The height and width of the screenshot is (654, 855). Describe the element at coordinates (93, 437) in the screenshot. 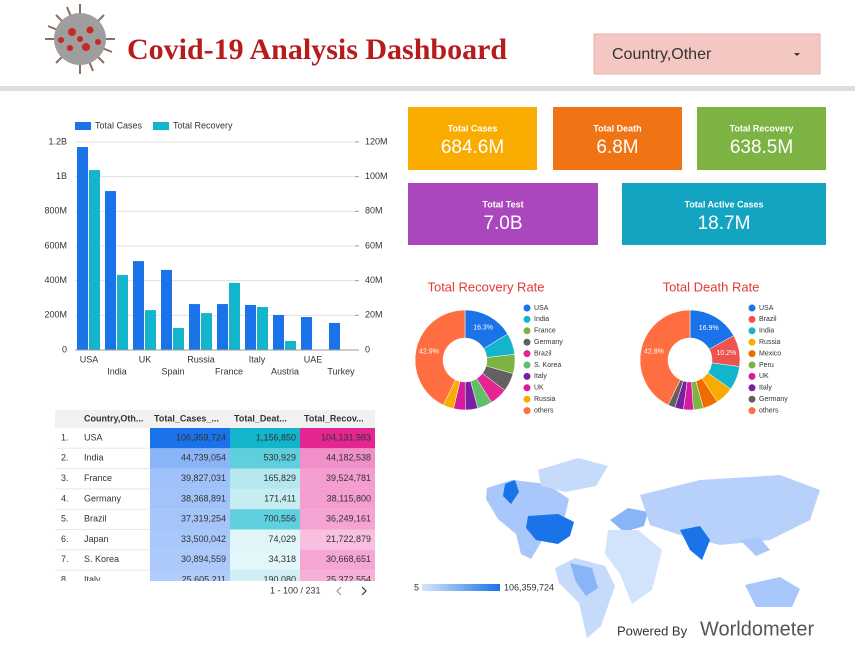

I see `cell-text: USA` at that location.